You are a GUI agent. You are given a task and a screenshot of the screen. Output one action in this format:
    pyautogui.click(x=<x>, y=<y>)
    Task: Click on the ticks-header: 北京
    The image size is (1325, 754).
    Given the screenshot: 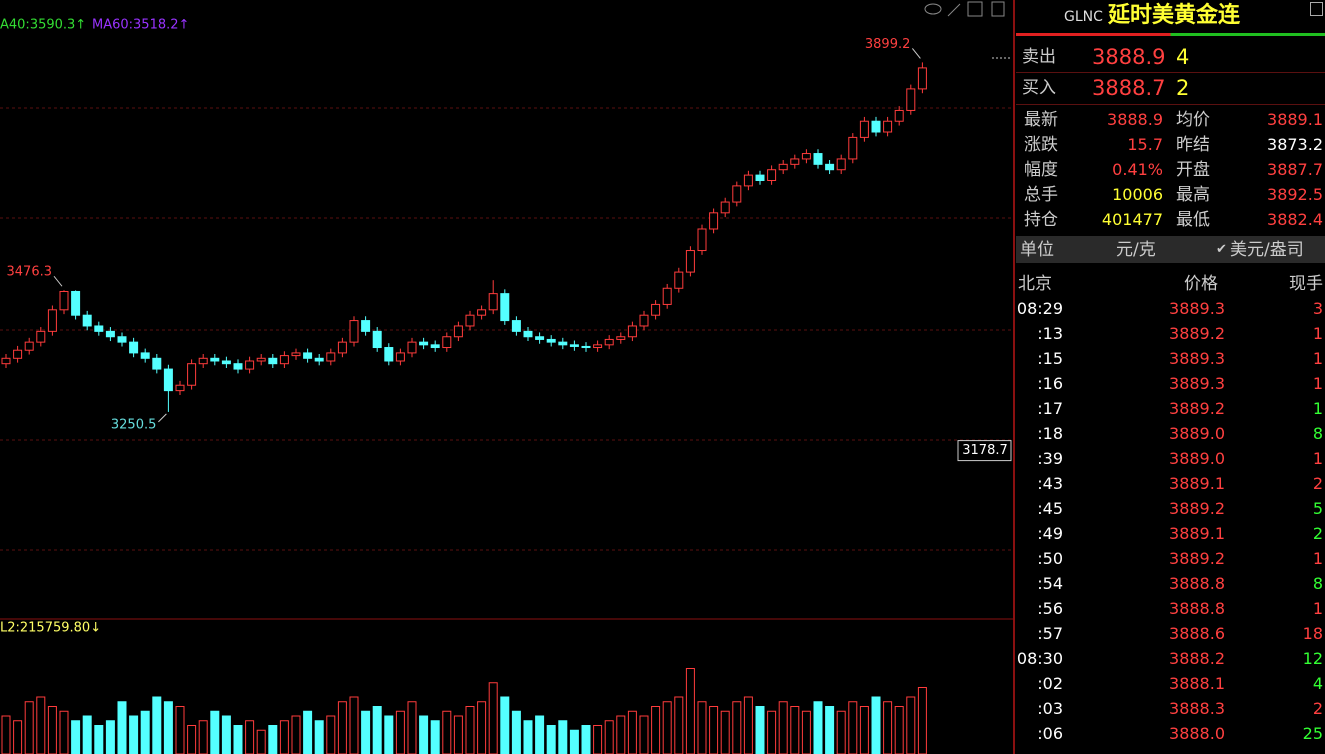 What is the action you would take?
    pyautogui.click(x=1035, y=284)
    